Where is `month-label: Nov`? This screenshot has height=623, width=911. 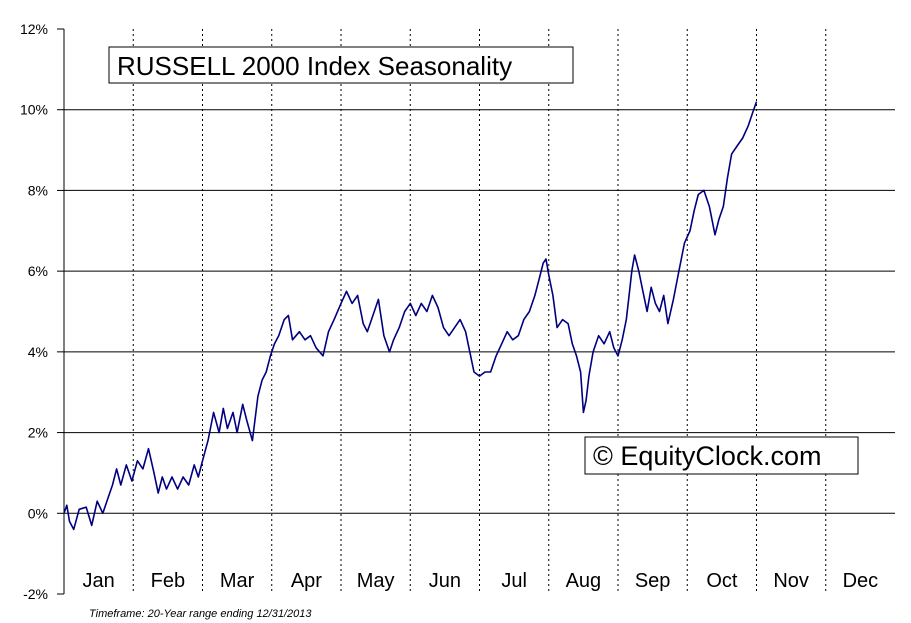
month-label: Nov is located at coordinates (791, 581).